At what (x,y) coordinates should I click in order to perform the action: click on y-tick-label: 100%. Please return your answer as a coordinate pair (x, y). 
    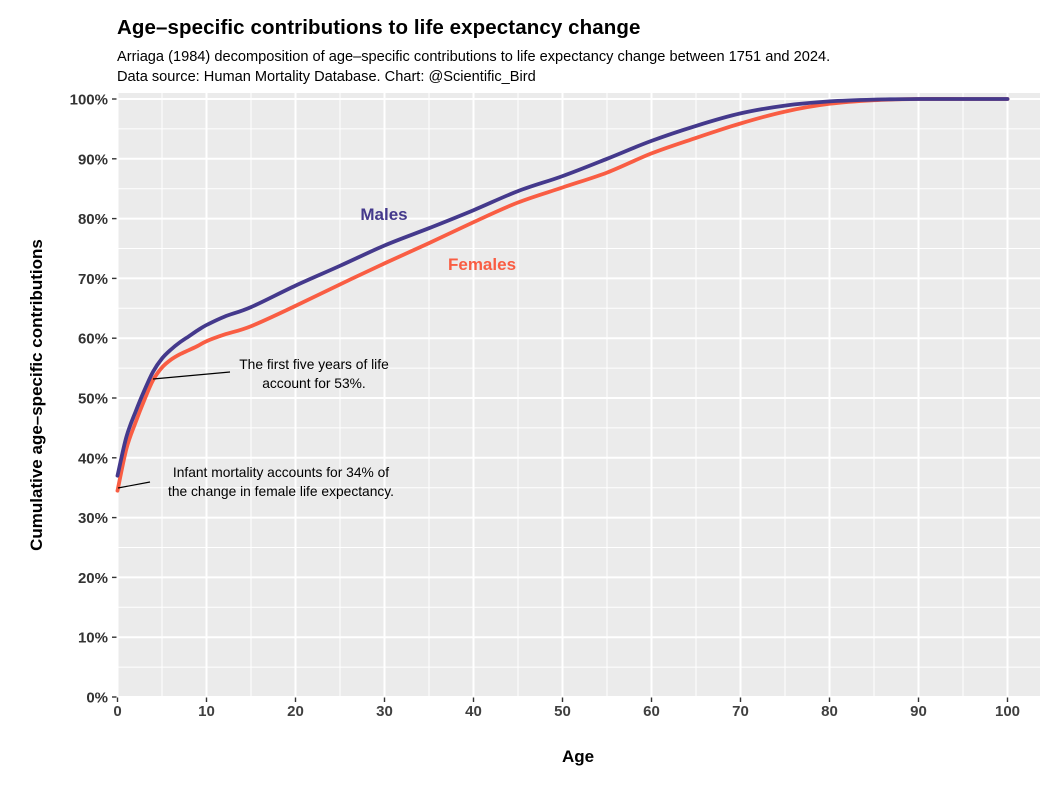
    Looking at the image, I should click on (89, 100).